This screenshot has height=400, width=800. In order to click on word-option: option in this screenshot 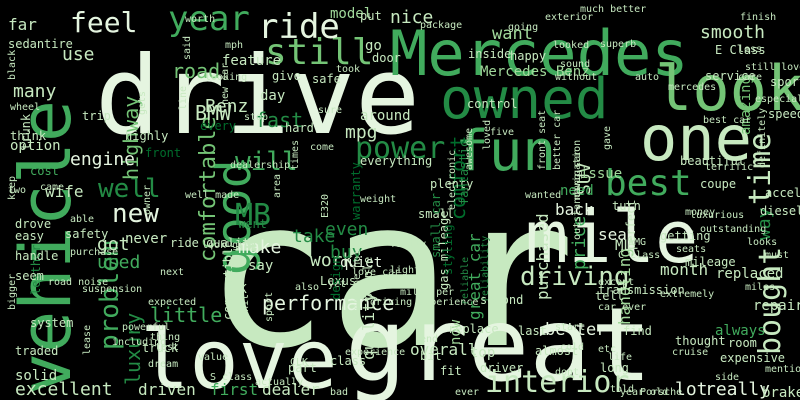, I will do `click(35, 146)`.